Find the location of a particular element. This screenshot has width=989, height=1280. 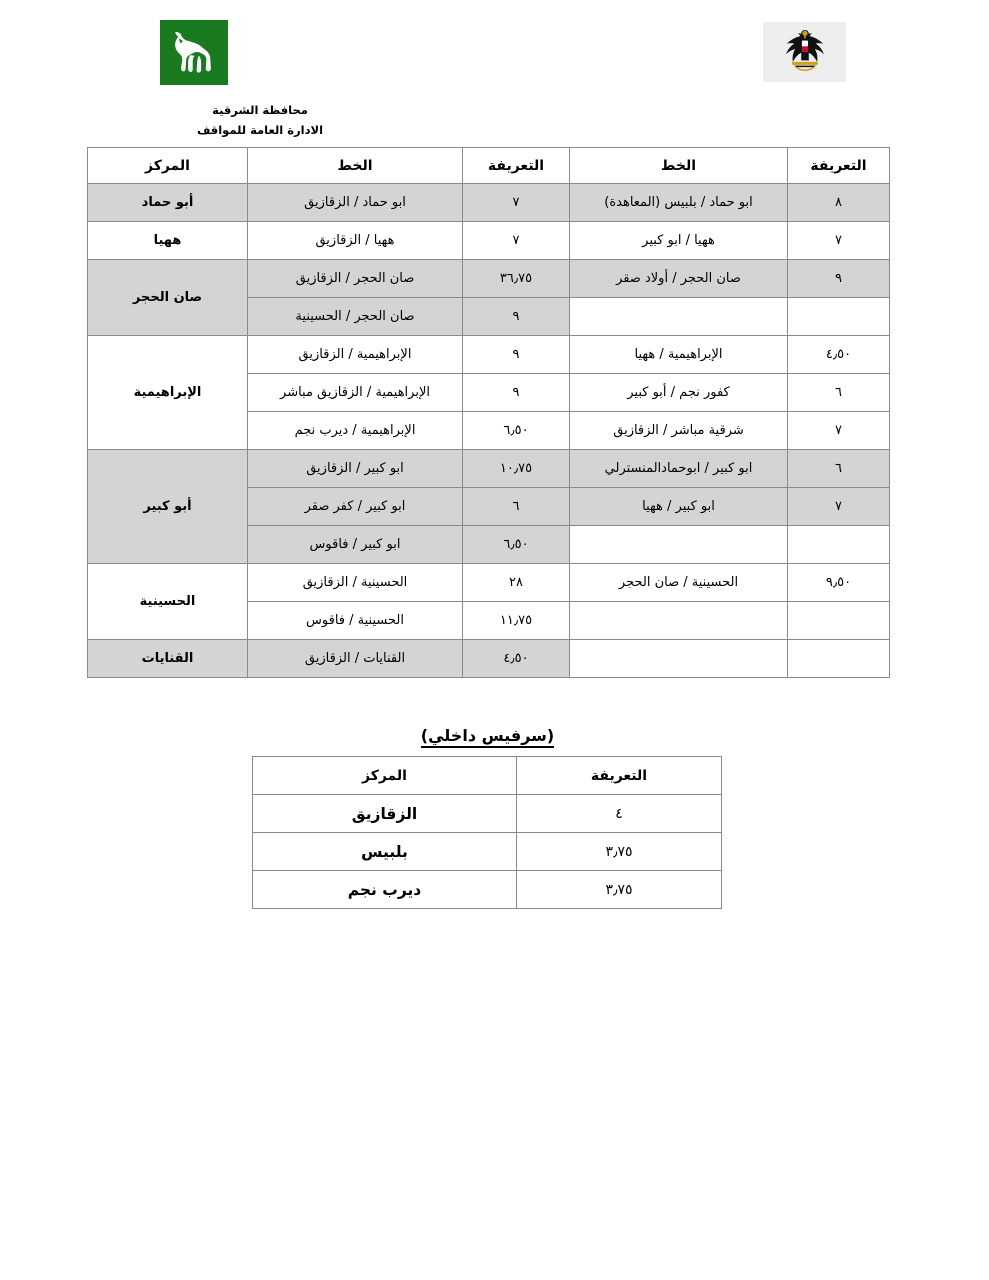

table-row: ٩ صان الحجر / الحسينية is located at coordinates (489, 316).